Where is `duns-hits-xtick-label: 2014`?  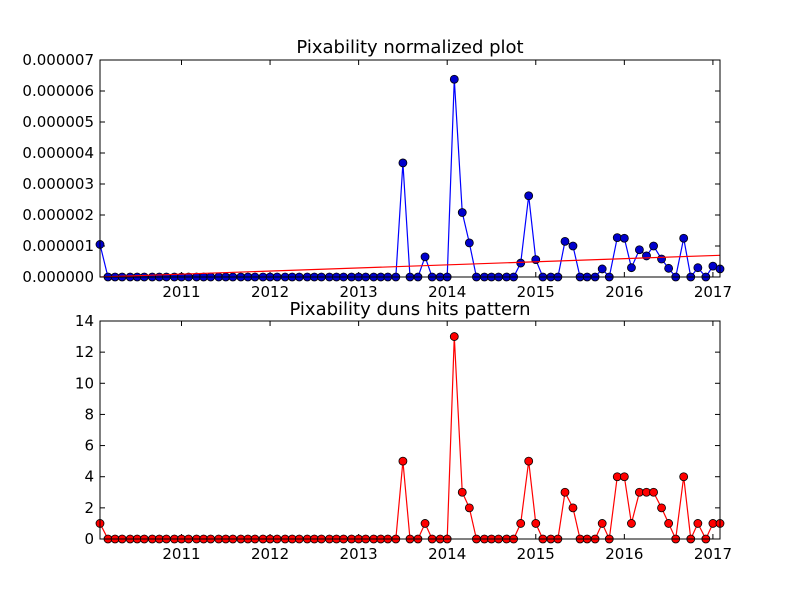 duns-hits-xtick-label: 2014 is located at coordinates (447, 554).